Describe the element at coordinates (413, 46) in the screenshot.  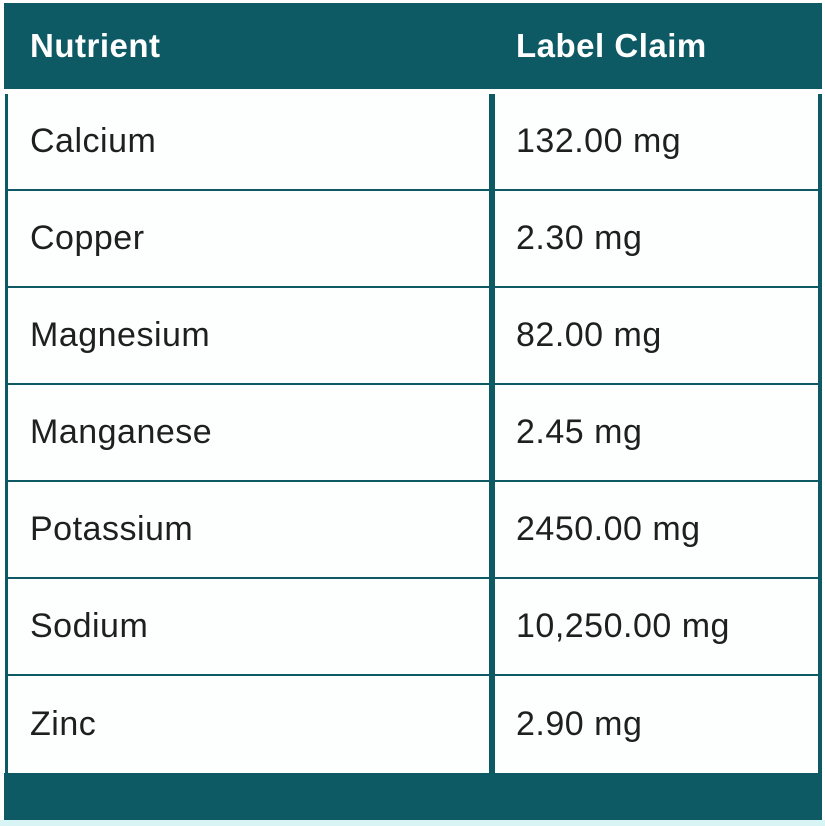
I see `table-header-row: Nutrient Label Claim` at that location.